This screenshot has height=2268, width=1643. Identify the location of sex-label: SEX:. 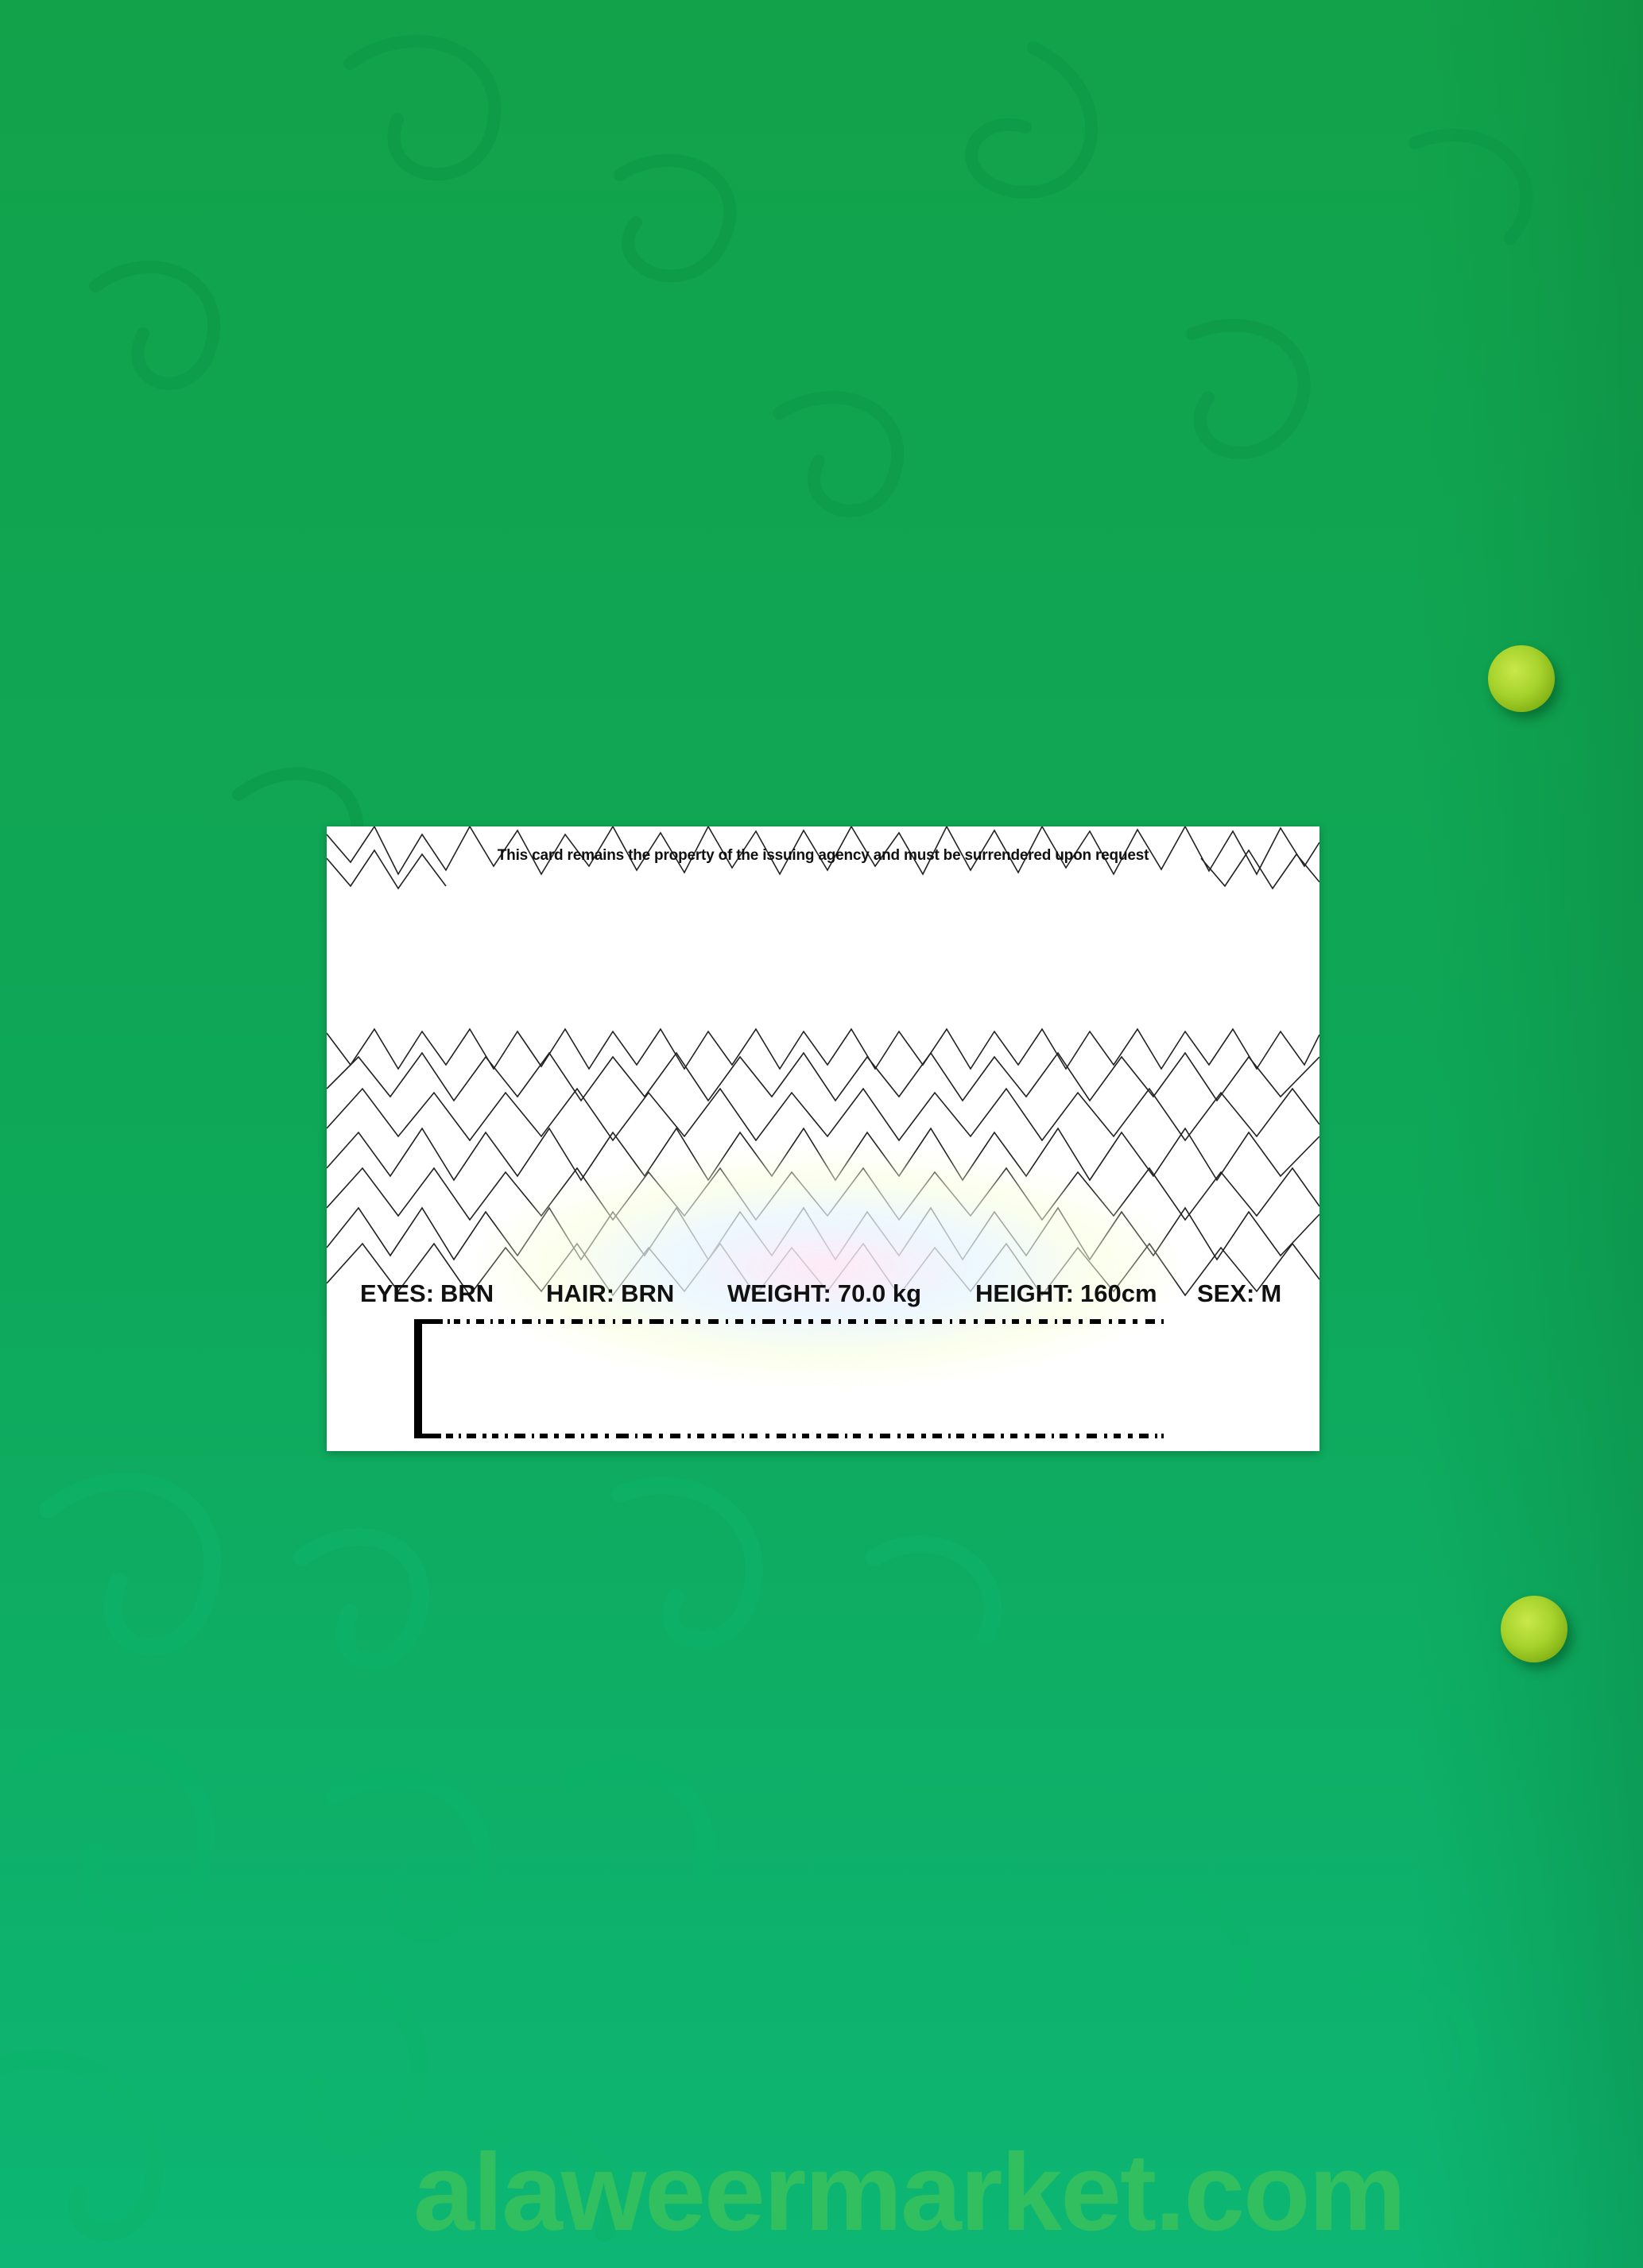
(1226, 1293).